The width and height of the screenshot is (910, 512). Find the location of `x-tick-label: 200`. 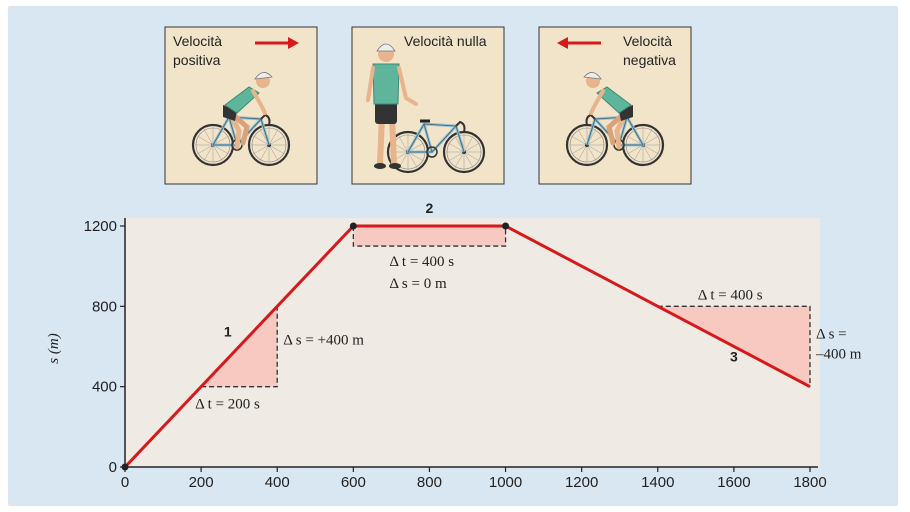

x-tick-label: 200 is located at coordinates (201, 482).